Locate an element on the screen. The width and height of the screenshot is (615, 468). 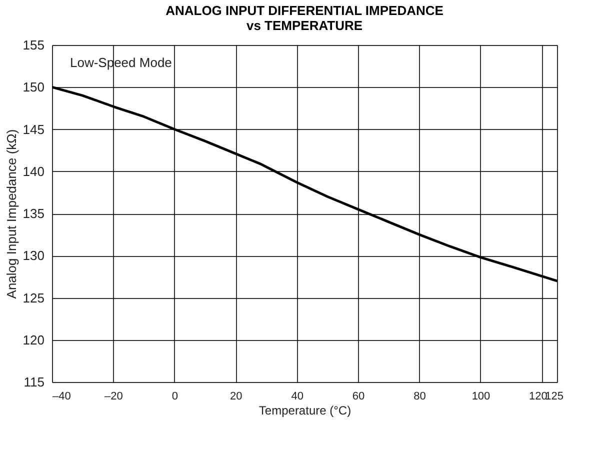
text: ANALOG INPUT DIFFERENTIAL IMPEDANCE is located at coordinates (305, 10).